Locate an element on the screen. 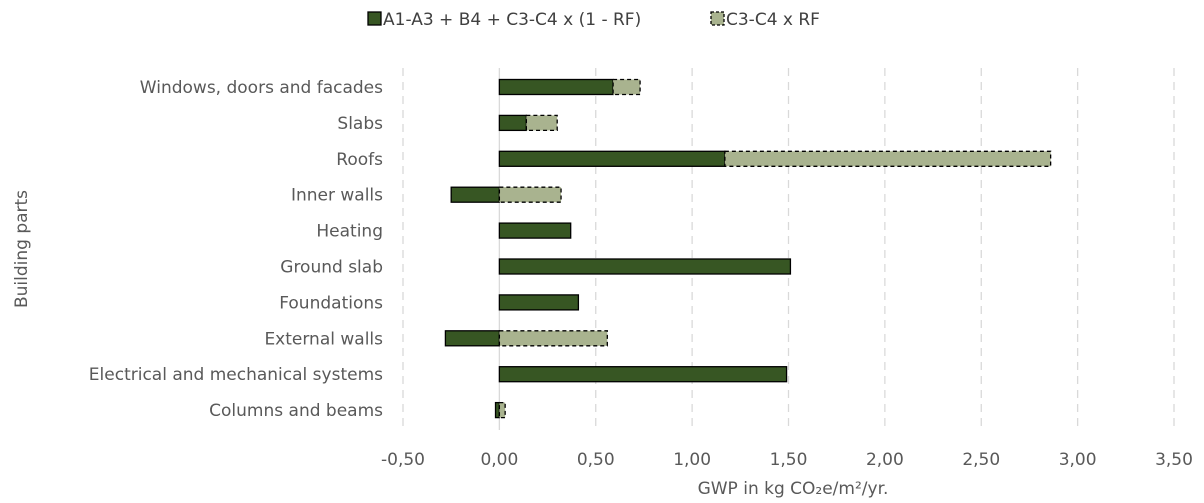  x-tick-label: 0,00 is located at coordinates (499, 460).